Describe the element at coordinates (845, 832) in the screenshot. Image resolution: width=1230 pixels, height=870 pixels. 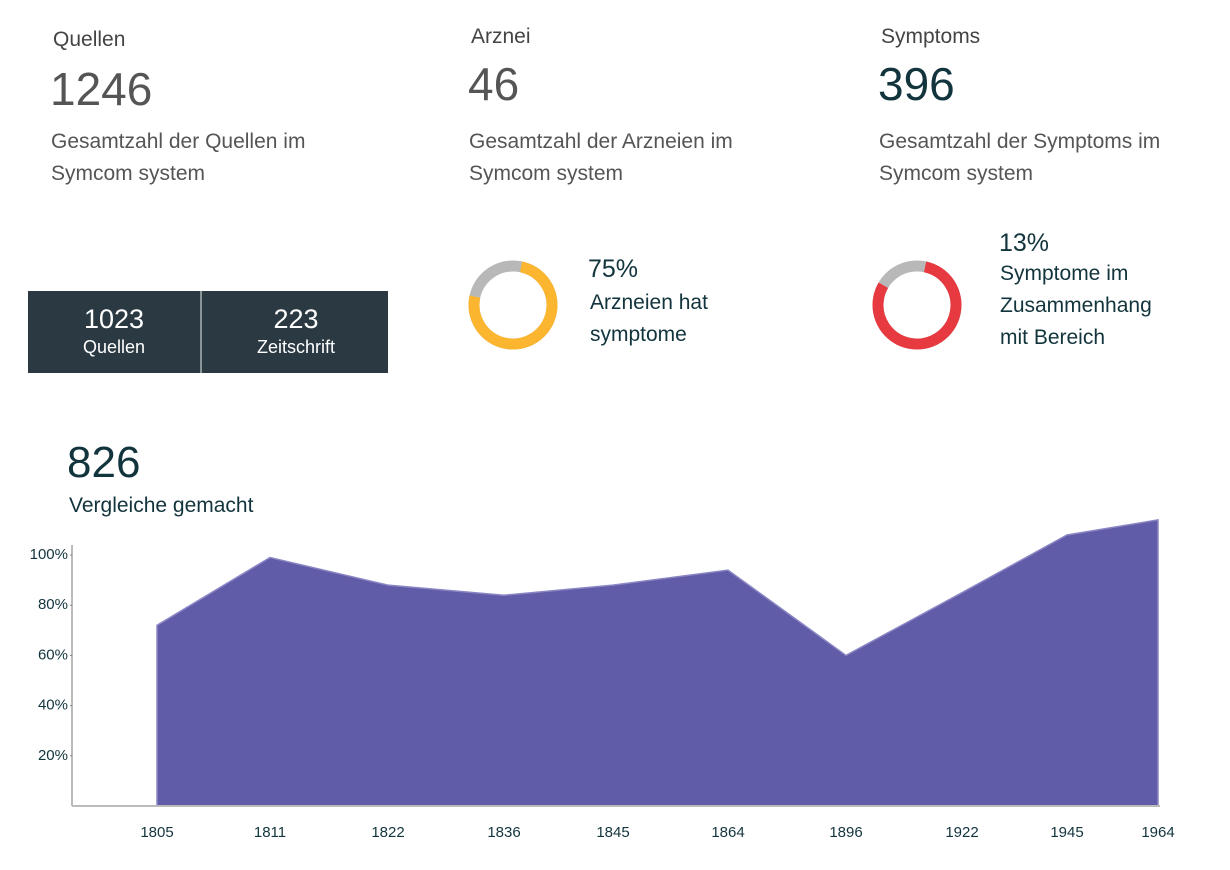
I see `x-tick-label: 1896` at that location.